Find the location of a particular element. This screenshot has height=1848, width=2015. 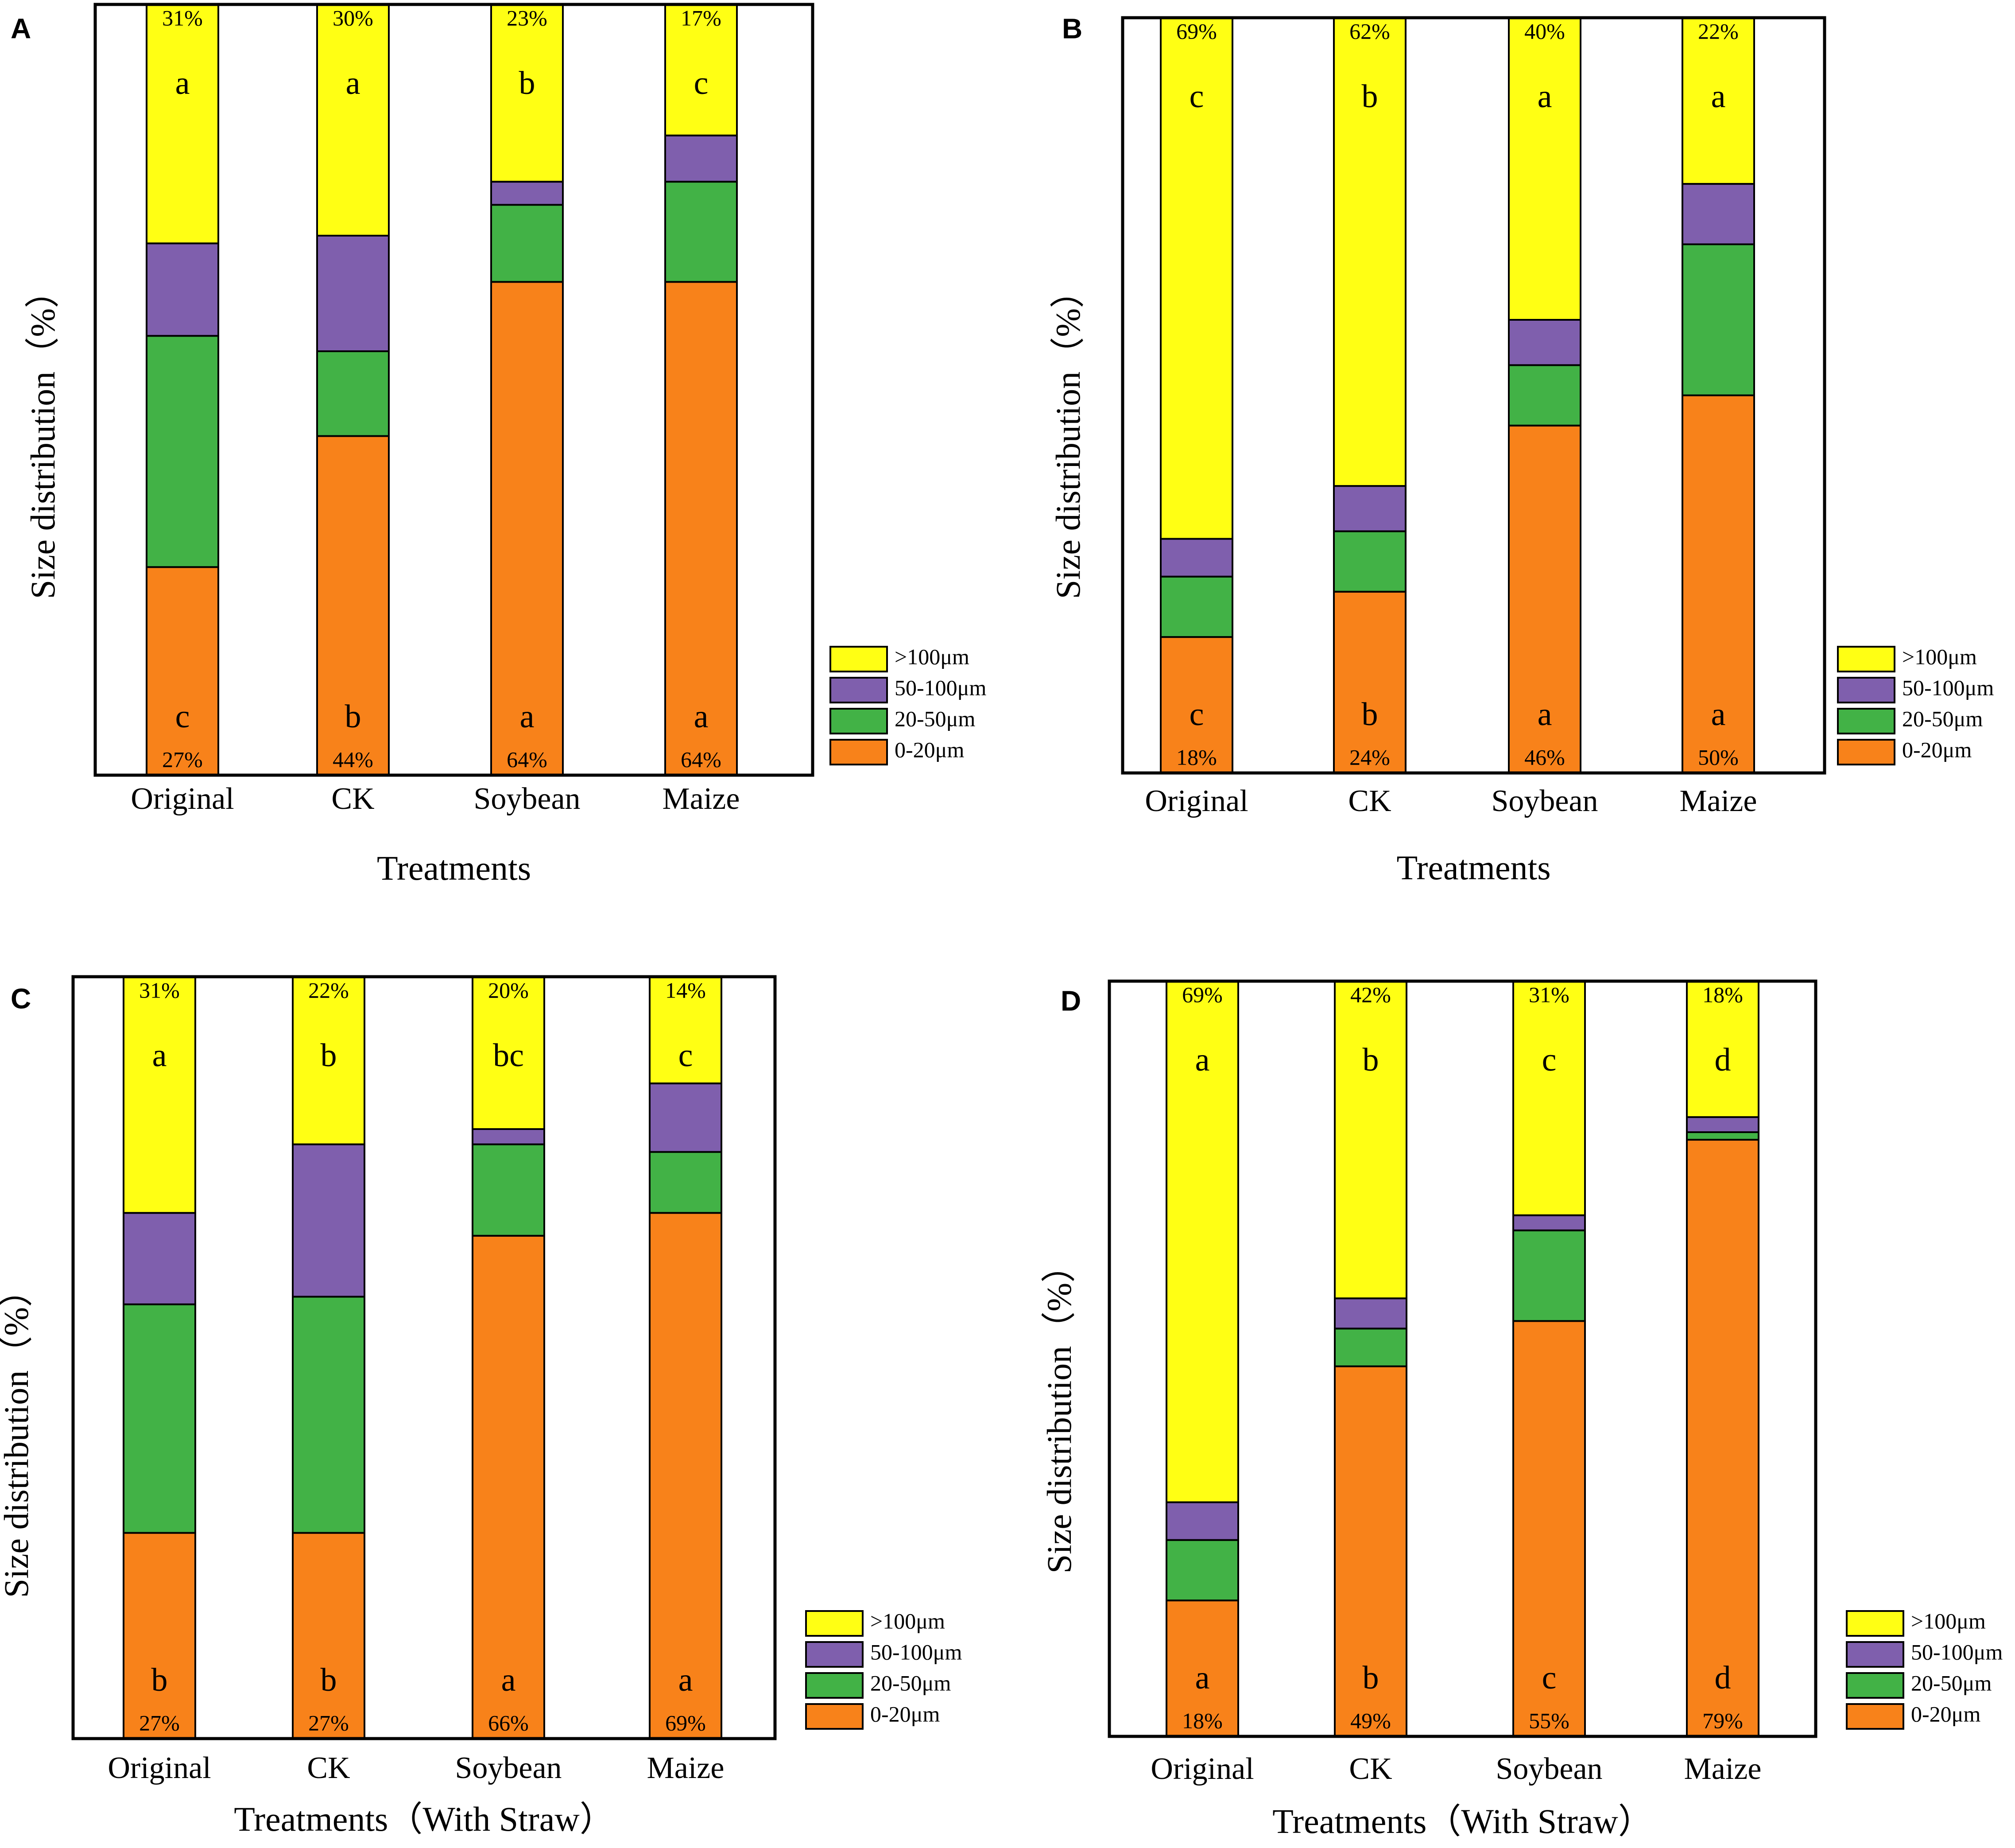

value-label-0-20: 44% is located at coordinates (353, 760).